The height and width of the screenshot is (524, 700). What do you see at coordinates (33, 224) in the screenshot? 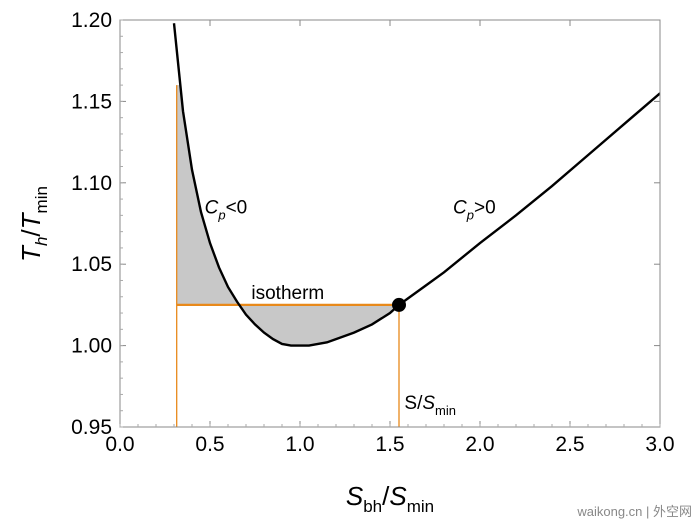
I see `y-axis-title: Th/Tmin` at bounding box center [33, 224].